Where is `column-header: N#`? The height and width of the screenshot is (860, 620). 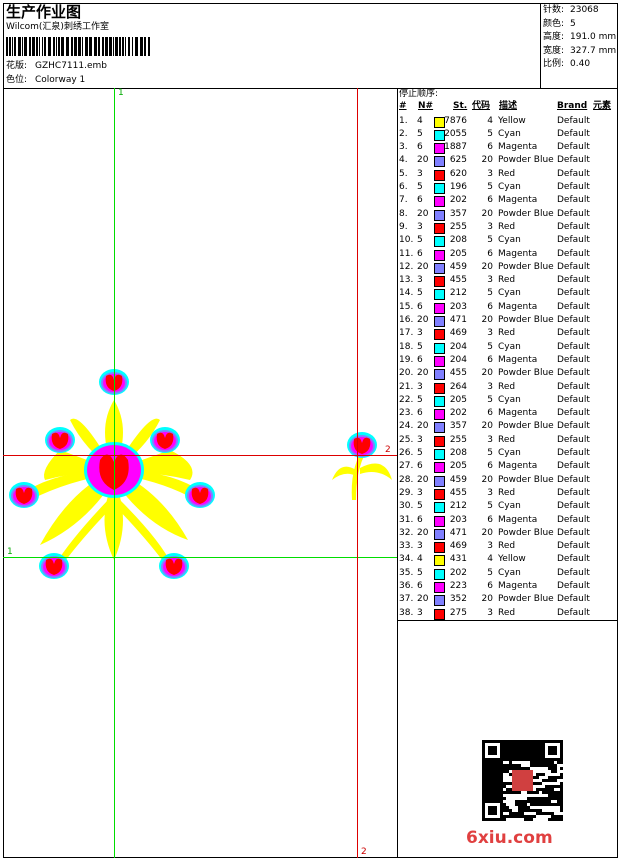
column-header: N# is located at coordinates (426, 106).